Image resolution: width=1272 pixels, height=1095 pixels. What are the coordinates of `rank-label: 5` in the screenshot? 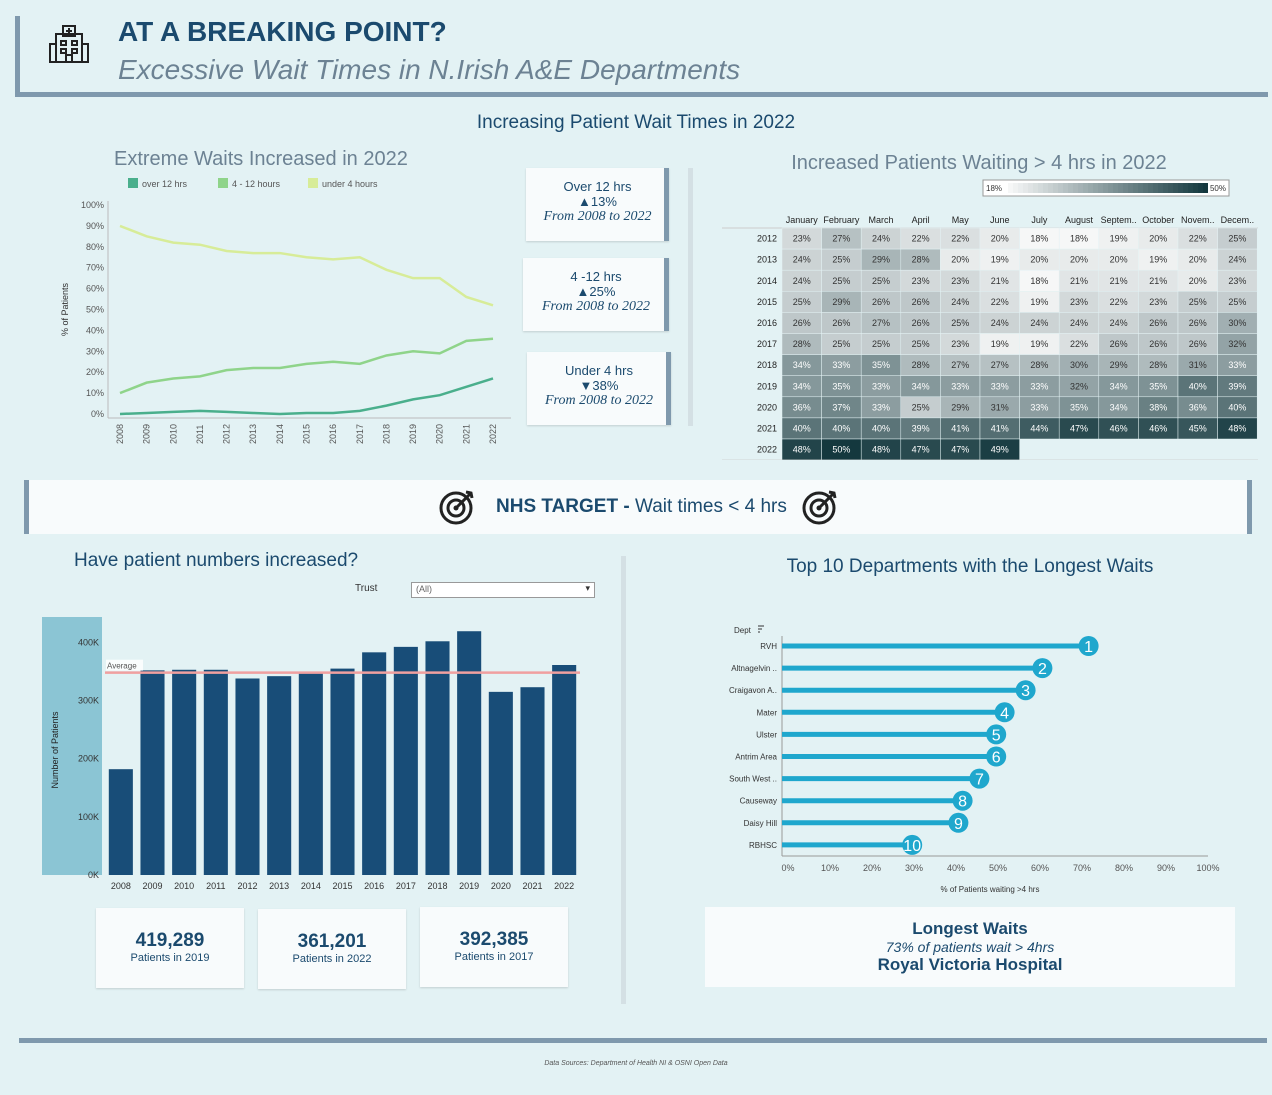 It's located at (996, 735).